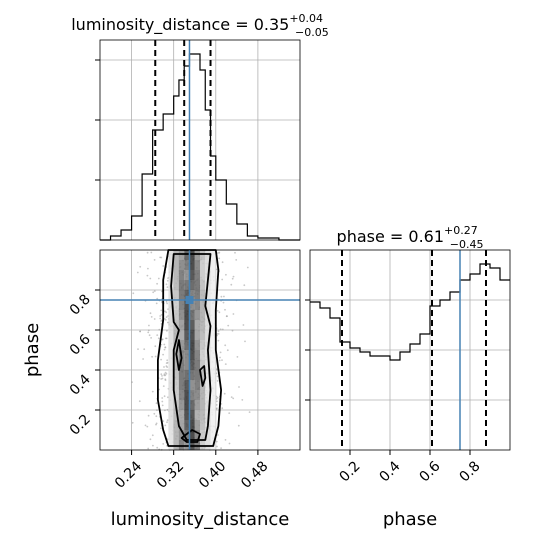 This screenshot has height=550, width=550. I want to click on y-tick-label: 0.6, so click(80, 344).